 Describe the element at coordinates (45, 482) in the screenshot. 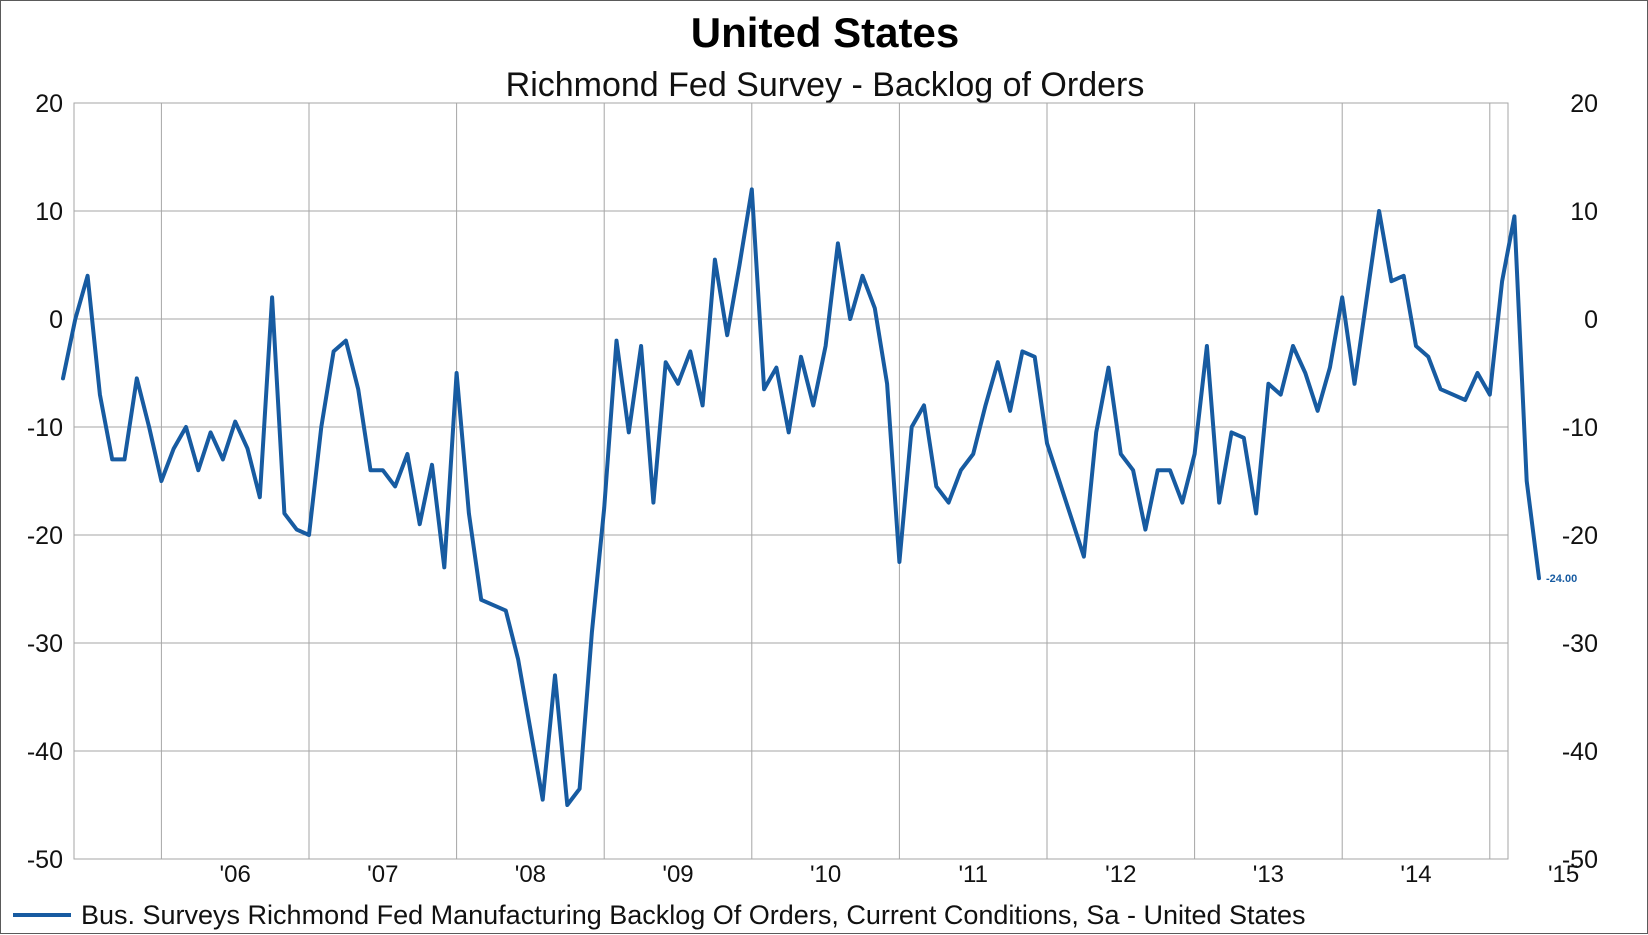

I see `y-axis-left: 20 10 0 -10 -20 -30 -40 -50` at that location.